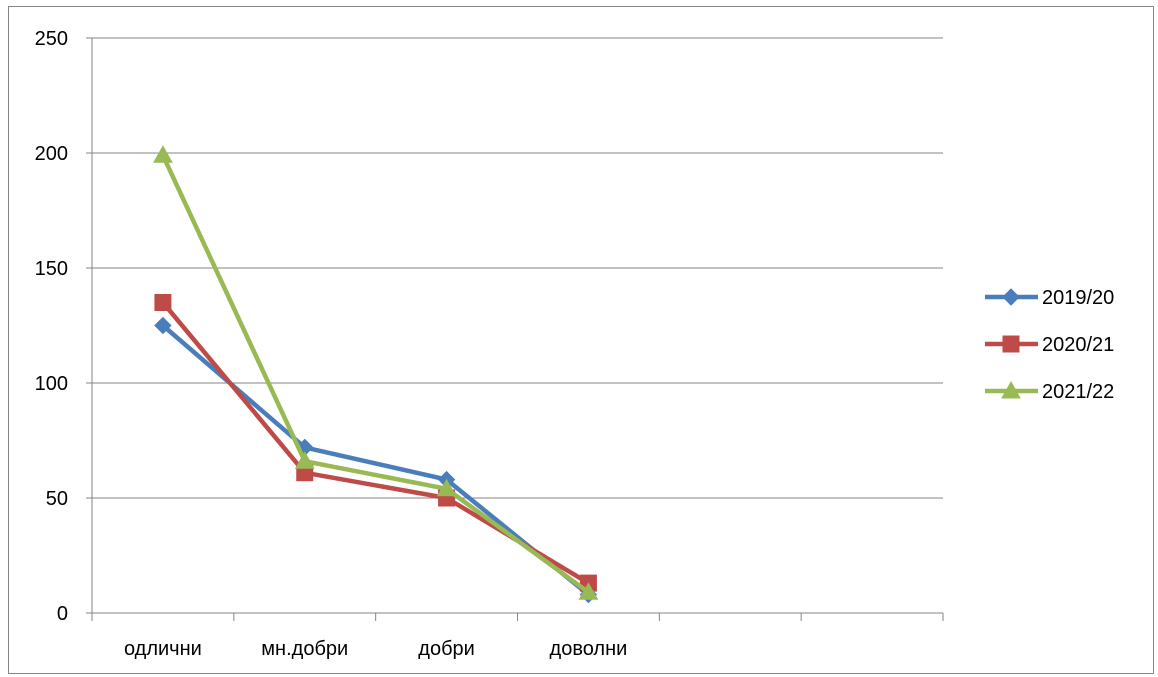 Image resolution: width=1158 pixels, height=677 pixels. What do you see at coordinates (51, 269) in the screenshot?
I see `y-tick-label: 150` at bounding box center [51, 269].